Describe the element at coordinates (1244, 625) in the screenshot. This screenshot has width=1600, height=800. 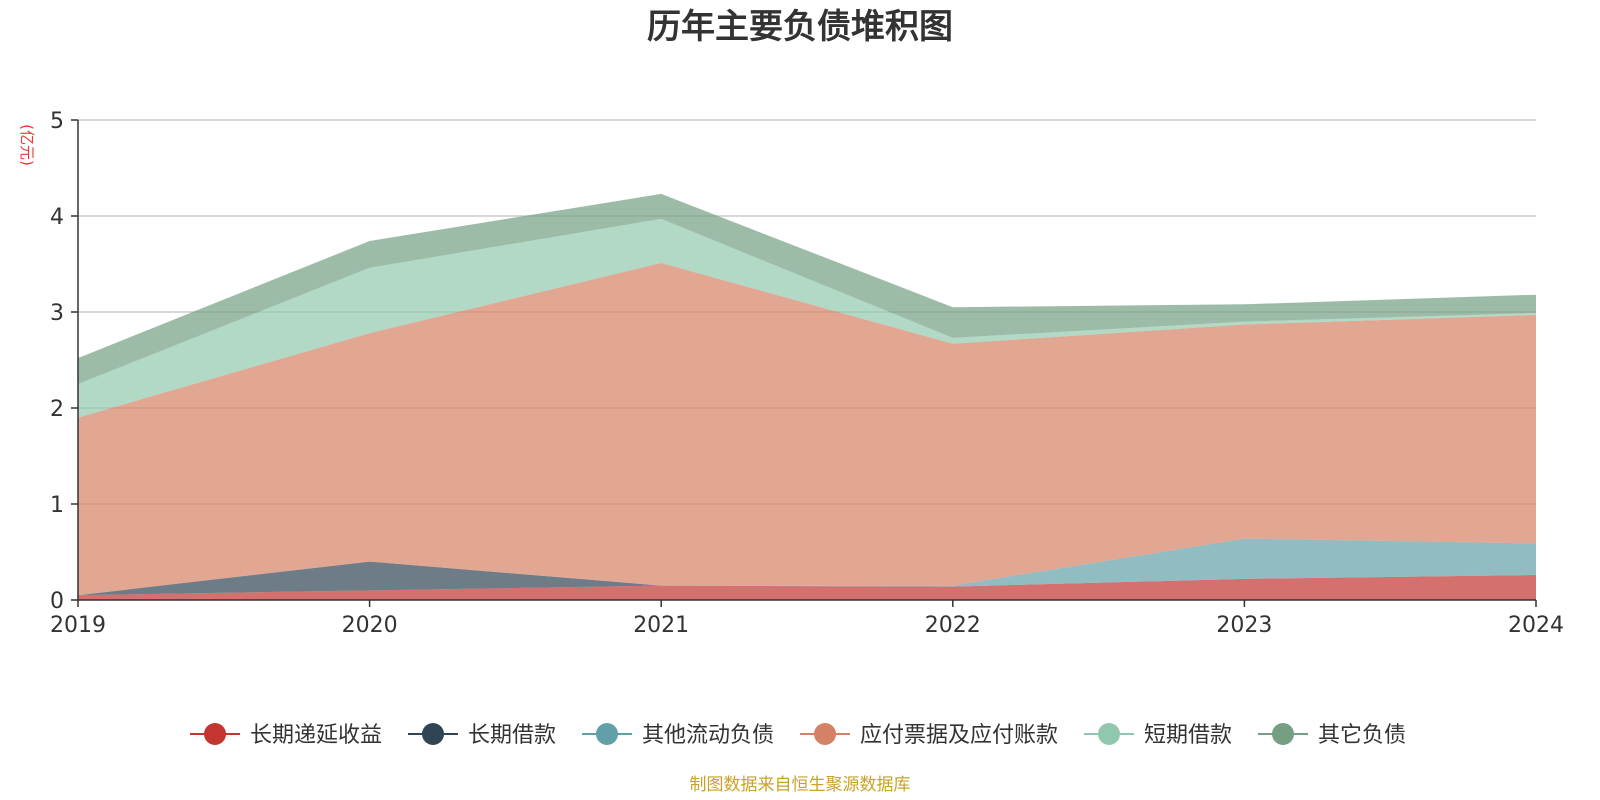
I see `x-tick-label: 2023` at that location.